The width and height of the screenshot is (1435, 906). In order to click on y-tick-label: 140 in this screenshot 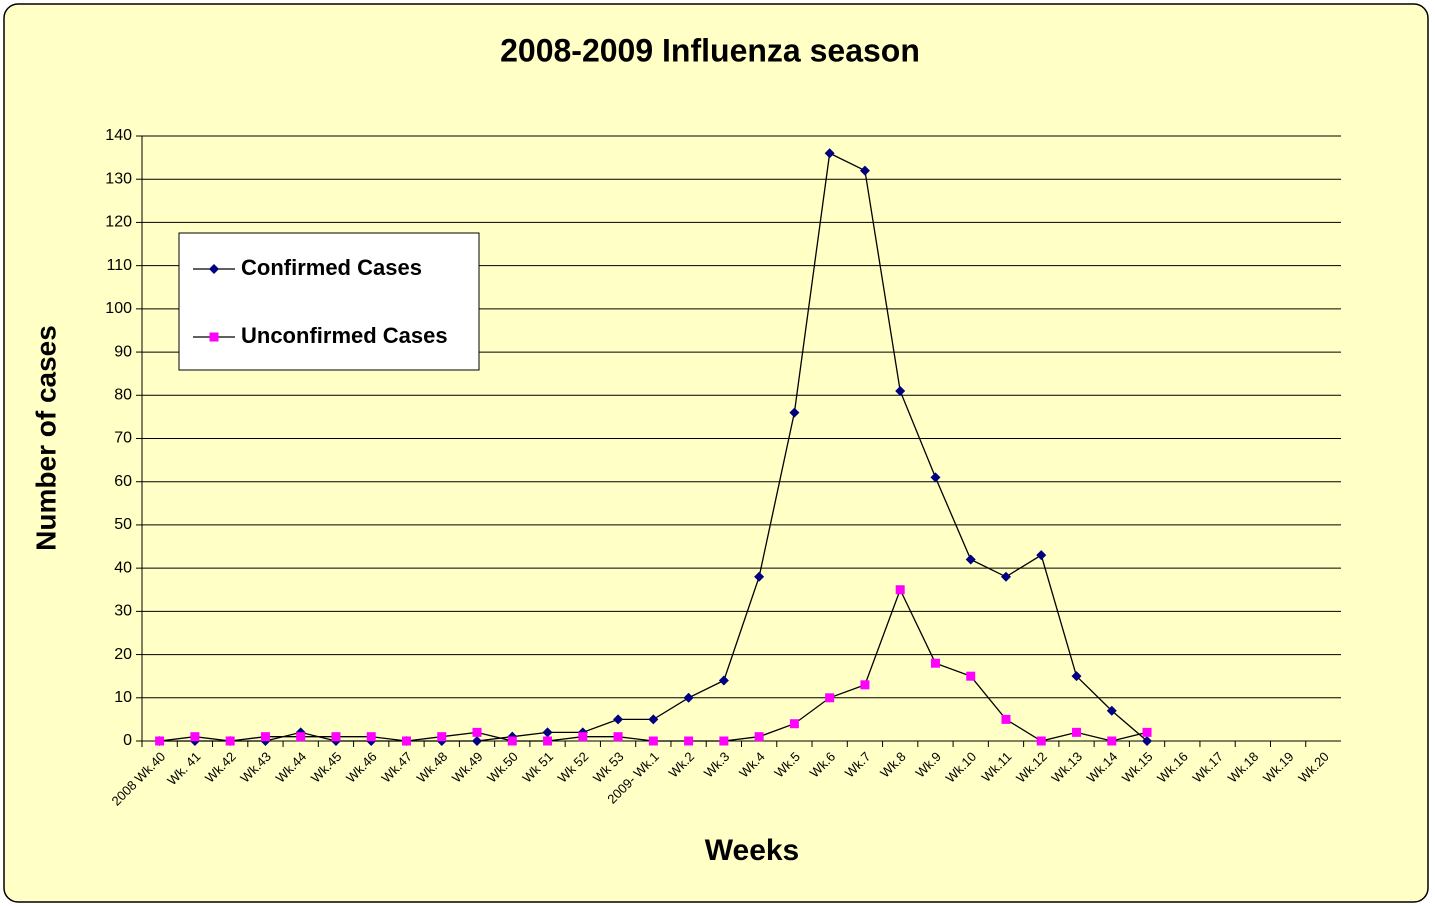, I will do `click(118, 135)`.